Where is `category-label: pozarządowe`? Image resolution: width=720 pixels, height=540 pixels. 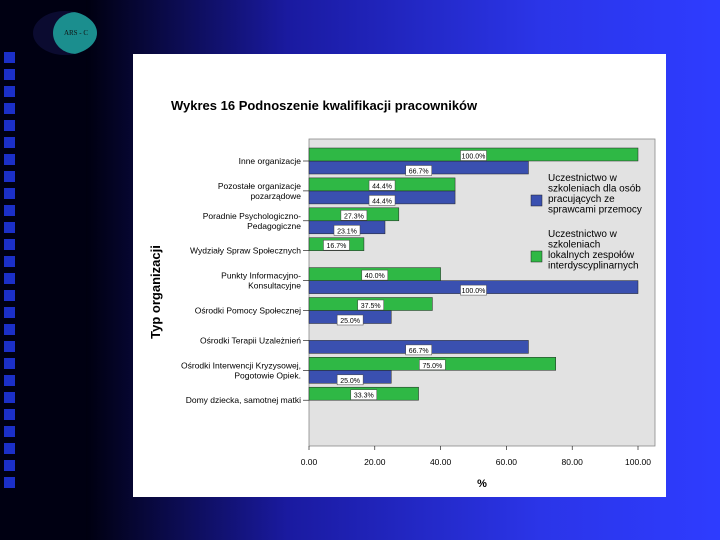
category-label: pozarządowe is located at coordinates (275, 196).